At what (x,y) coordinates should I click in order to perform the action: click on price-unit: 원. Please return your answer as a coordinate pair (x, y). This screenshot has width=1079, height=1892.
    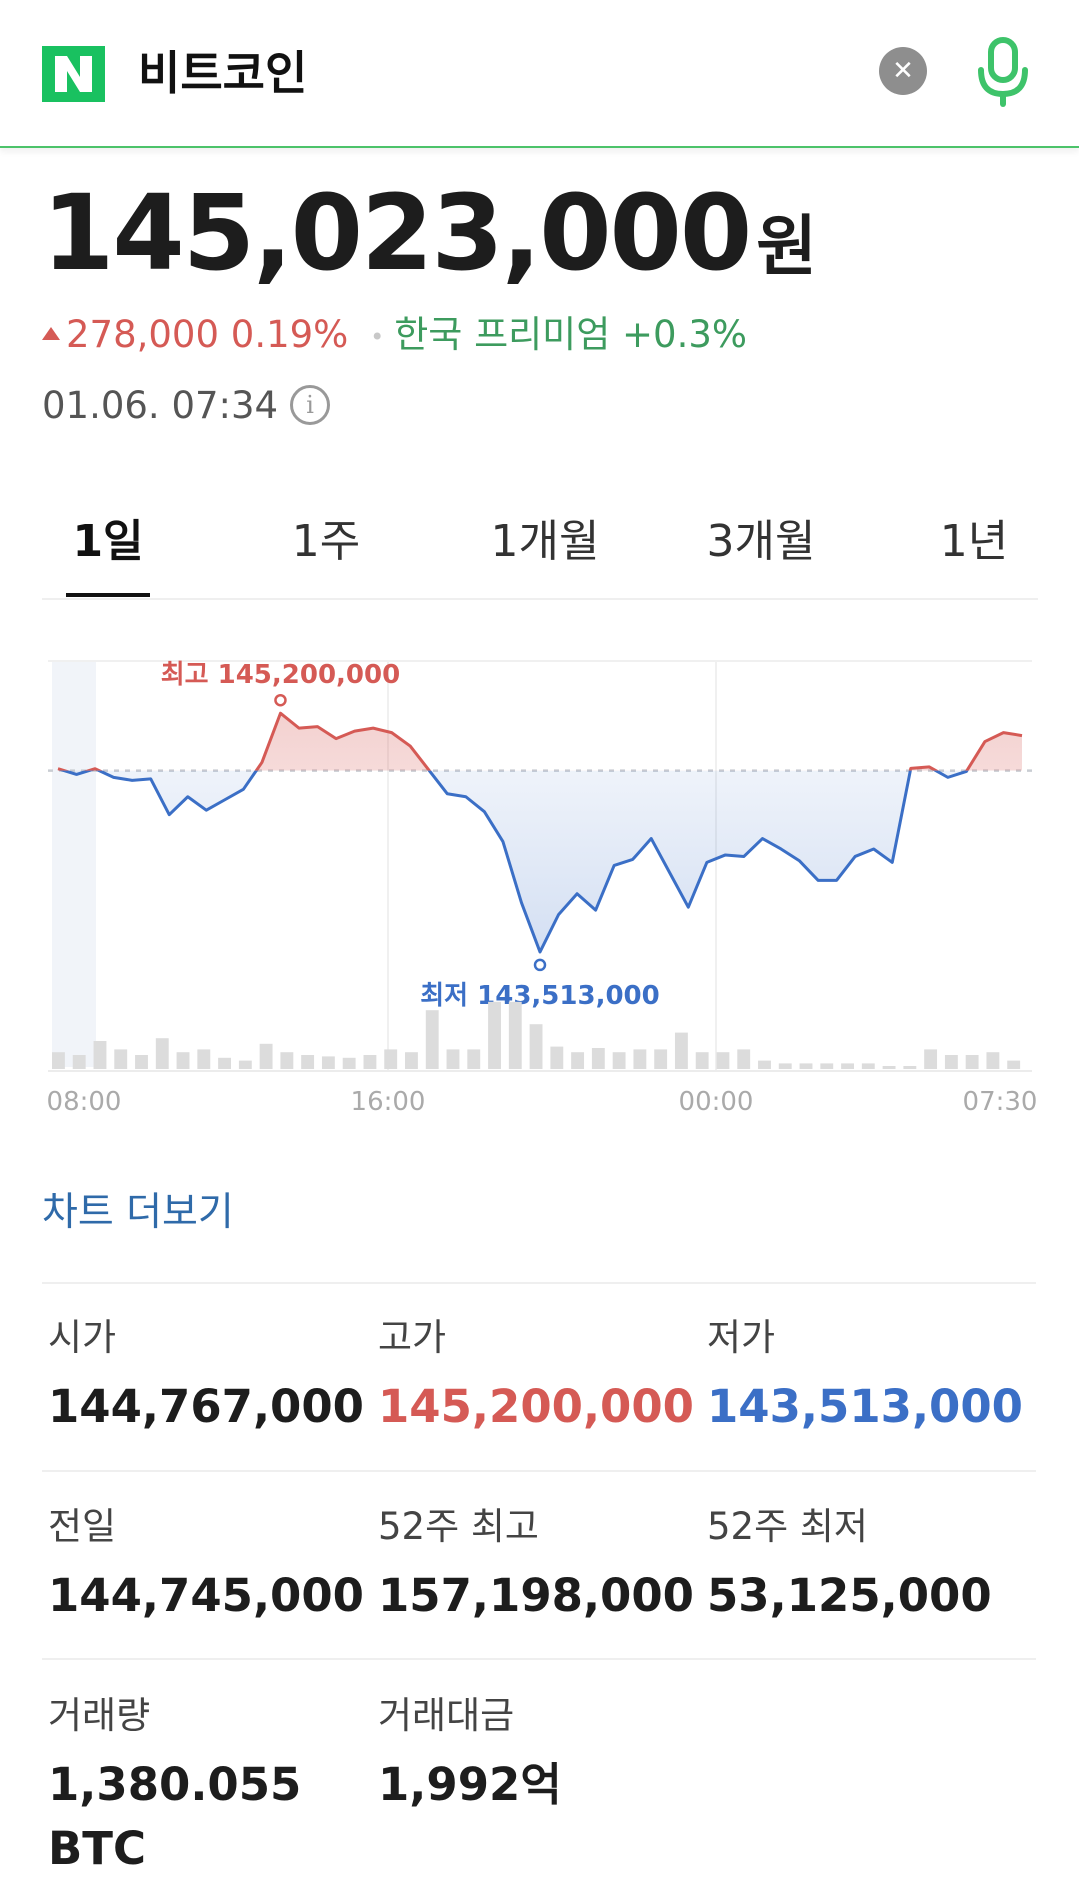
    Looking at the image, I should click on (787, 246).